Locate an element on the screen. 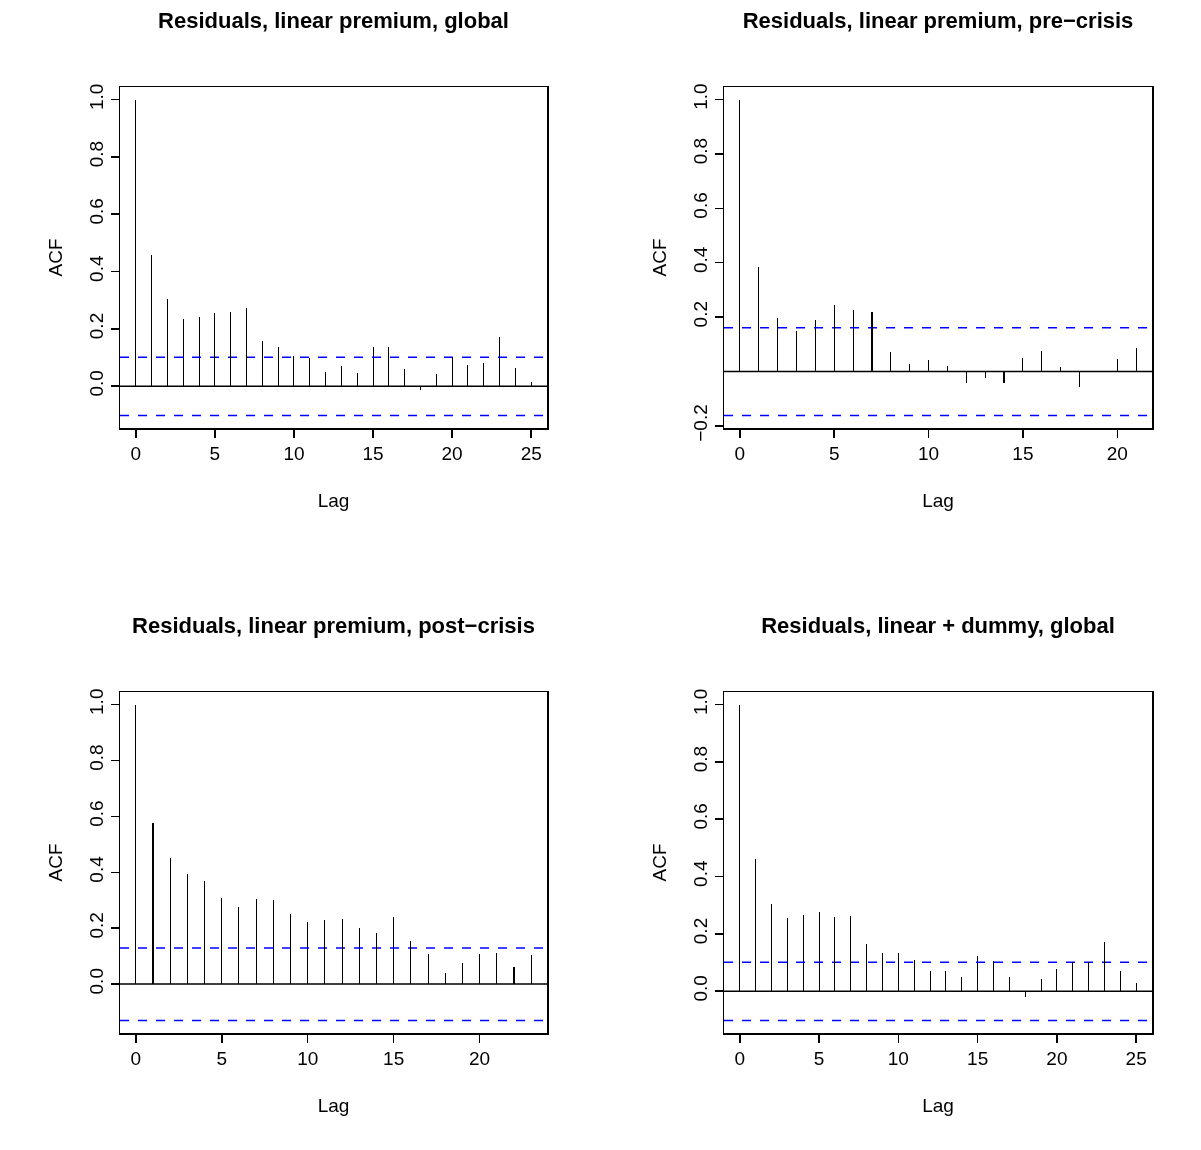 This screenshot has width=1201, height=1150. y-tick-label: −0.2 is located at coordinates (700, 423).